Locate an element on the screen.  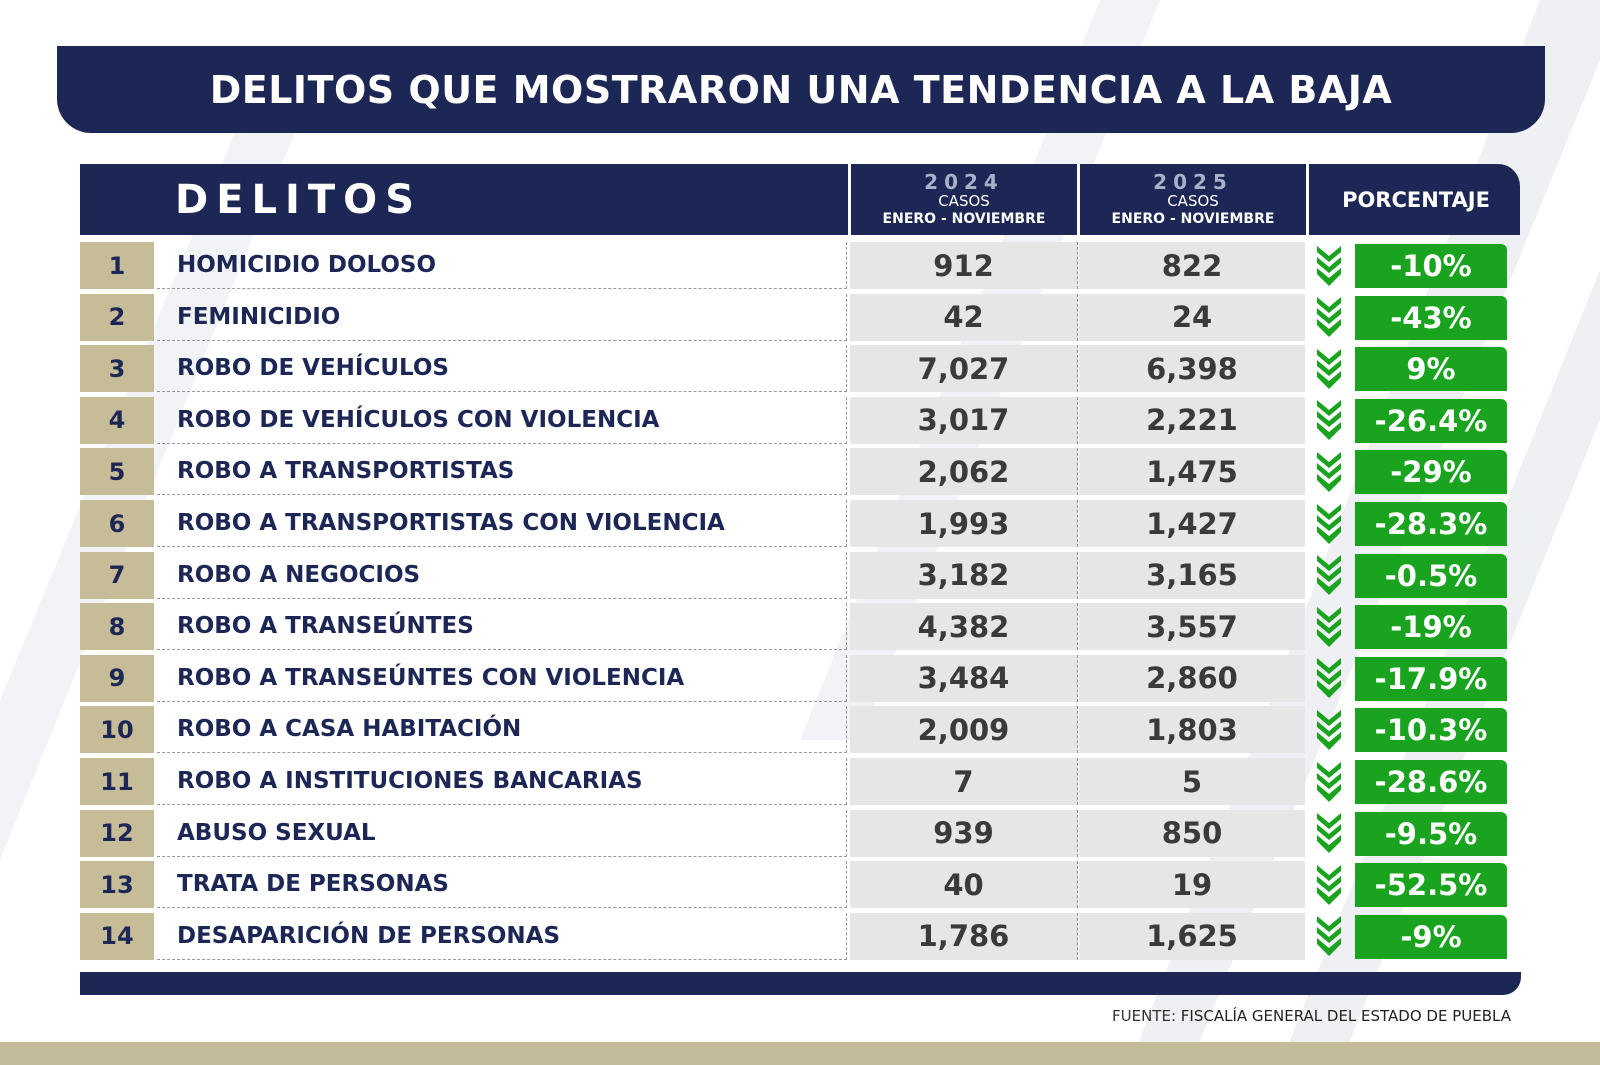
table-row: 2 FEMINICIDIO 42 24 -43% is located at coordinates (800, 318).